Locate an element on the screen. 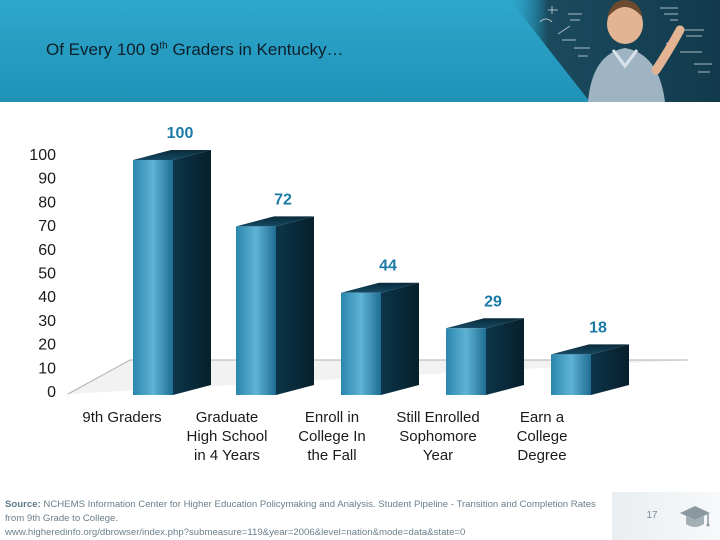 The width and height of the screenshot is (720, 540). x-category-label: Enroll in is located at coordinates (332, 417).